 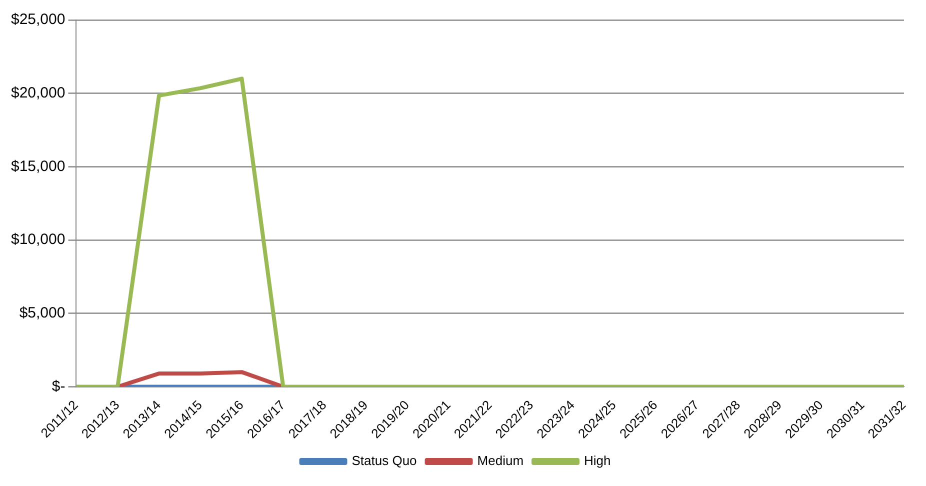 I want to click on legend-label: High, so click(x=597, y=460).